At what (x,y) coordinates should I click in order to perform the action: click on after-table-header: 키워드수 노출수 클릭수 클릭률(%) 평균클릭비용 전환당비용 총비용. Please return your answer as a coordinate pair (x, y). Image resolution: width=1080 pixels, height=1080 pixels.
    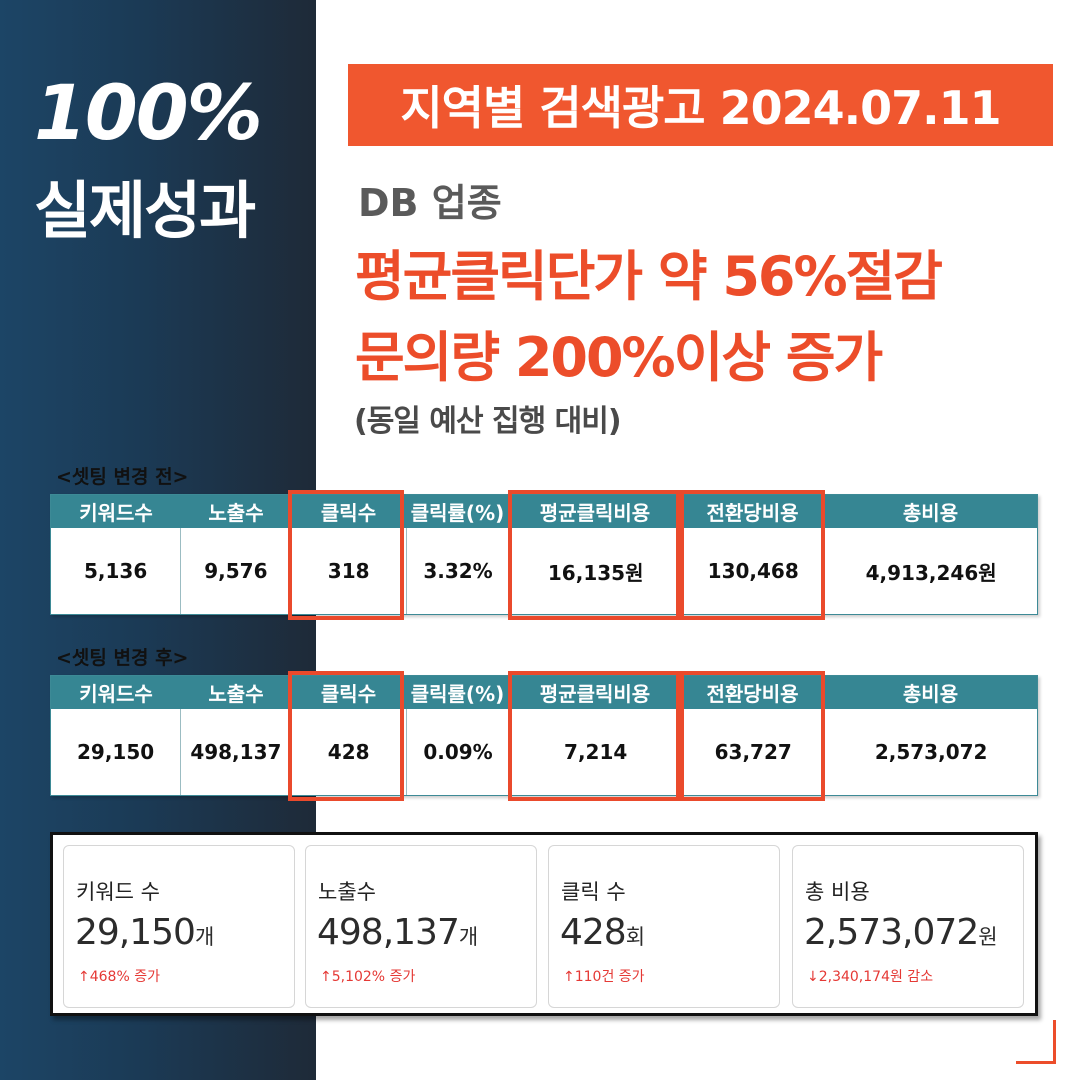
    Looking at the image, I should click on (544, 692).